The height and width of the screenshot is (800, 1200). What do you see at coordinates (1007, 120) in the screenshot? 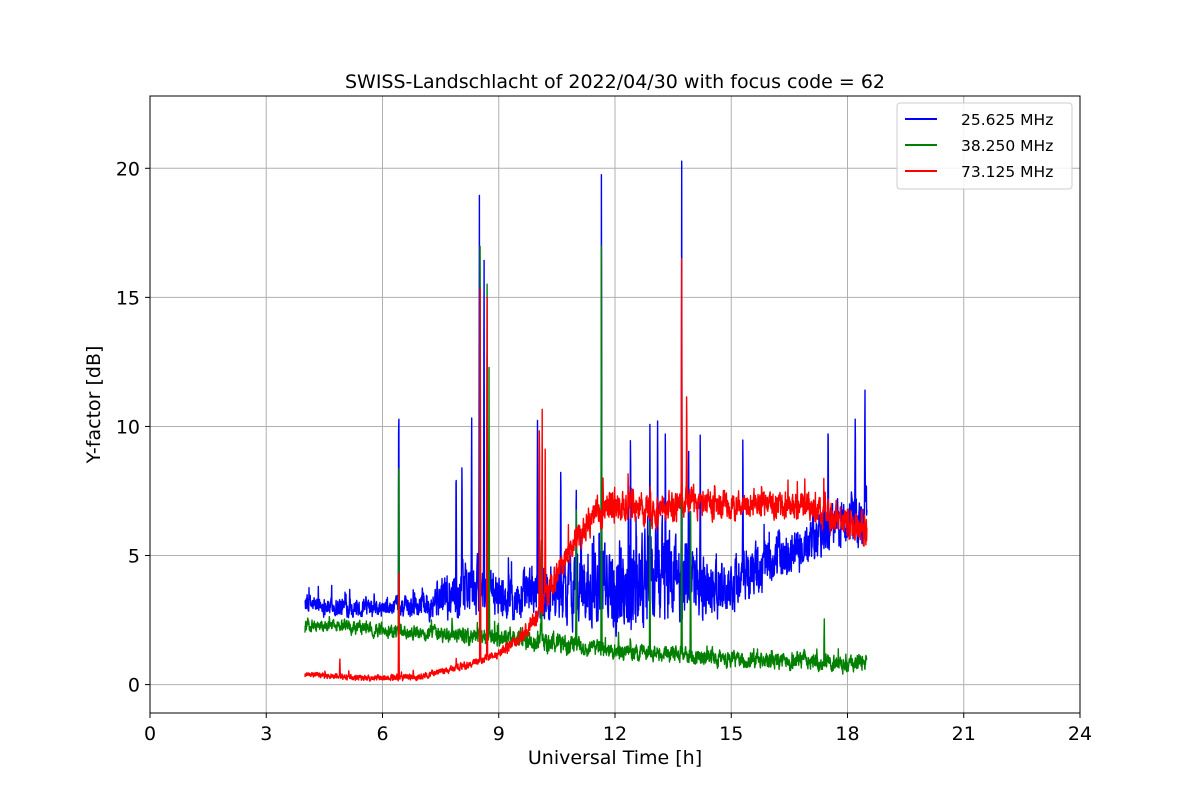
I see `legend-label: 25.625 MHz` at bounding box center [1007, 120].